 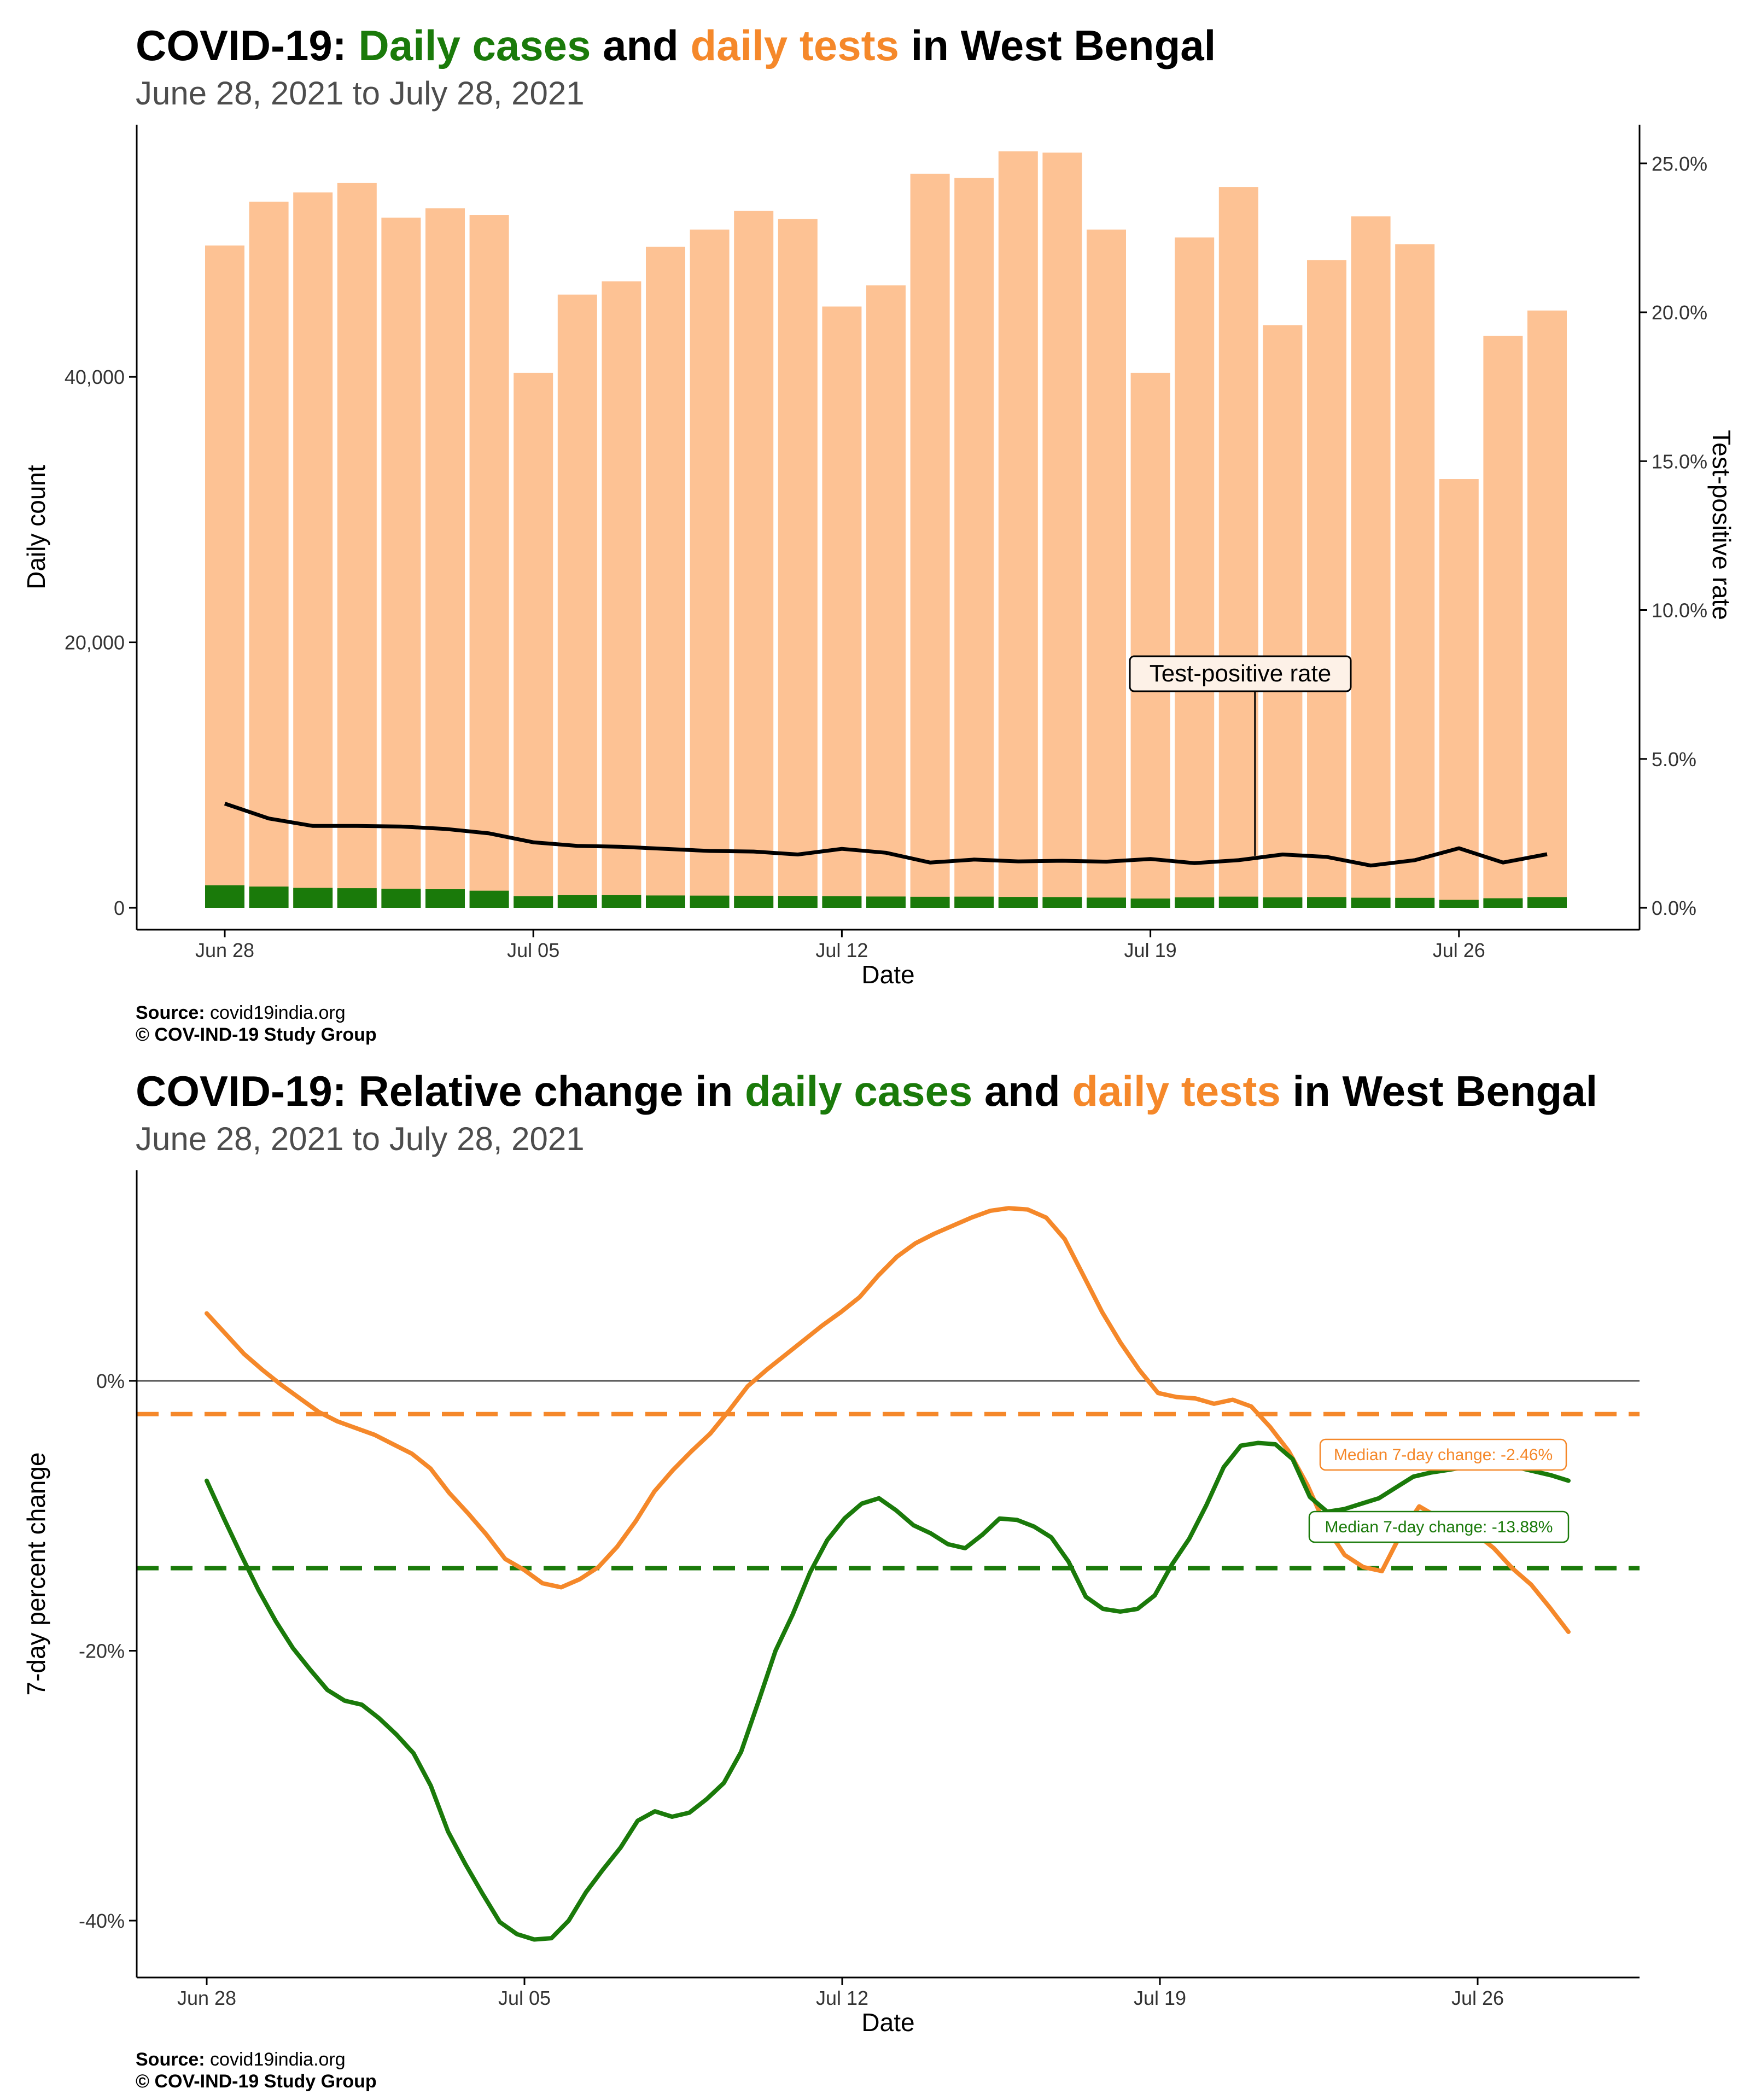 I want to click on y2-axis-title: Test-positive rate, so click(x=1721, y=525).